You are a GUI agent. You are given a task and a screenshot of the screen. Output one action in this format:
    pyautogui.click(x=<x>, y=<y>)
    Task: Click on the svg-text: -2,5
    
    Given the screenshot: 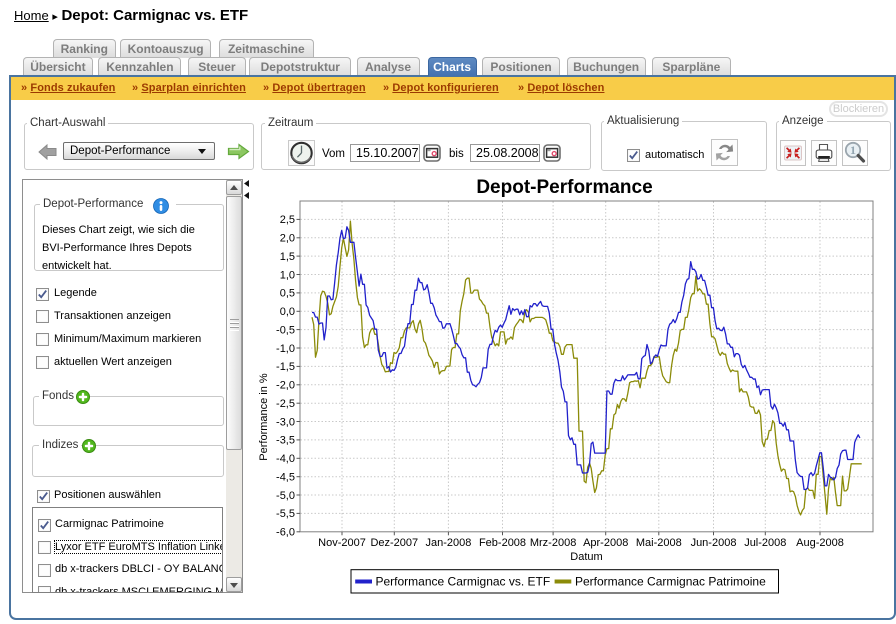 What is the action you would take?
    pyautogui.click(x=285, y=404)
    